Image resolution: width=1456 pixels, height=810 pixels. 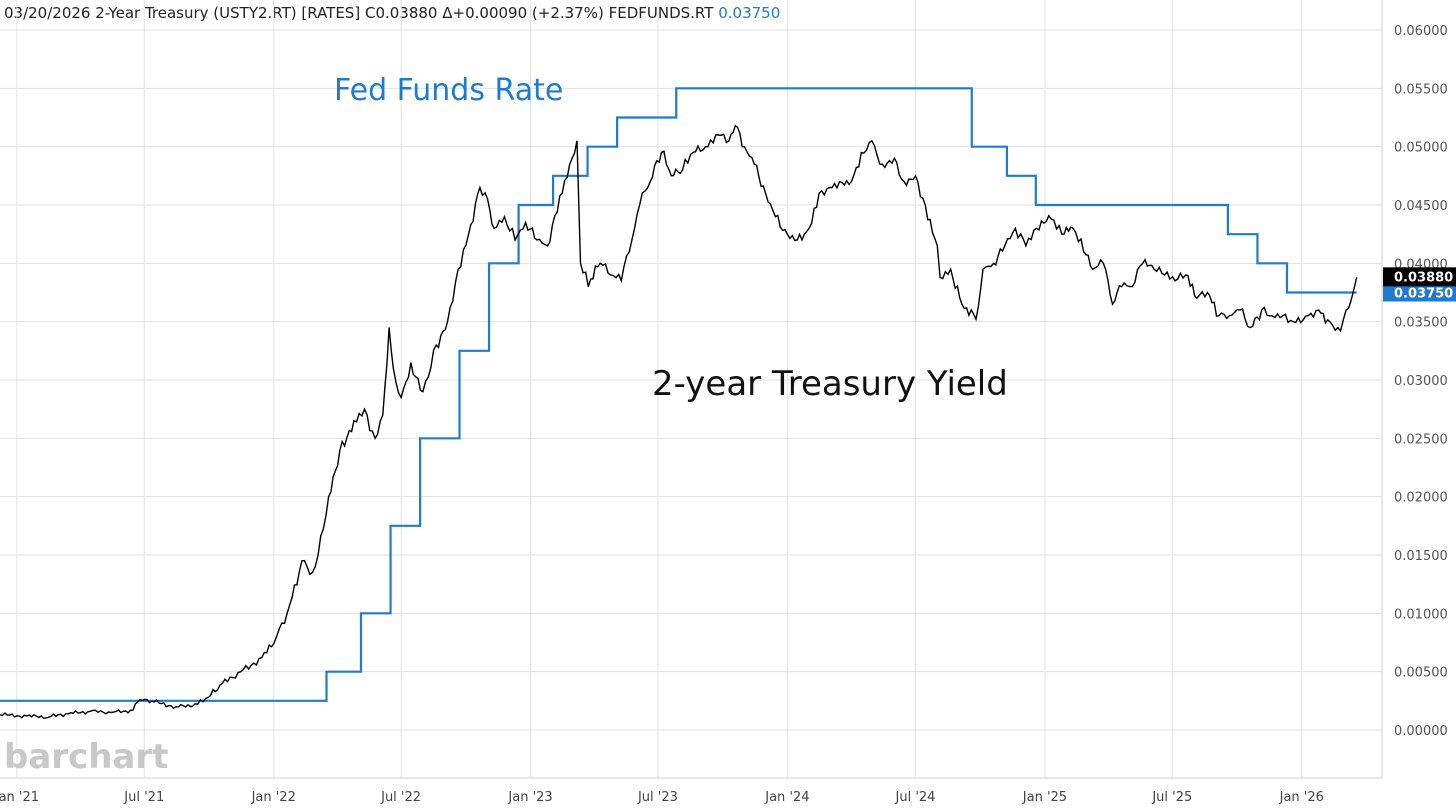 What do you see at coordinates (228, 13) in the screenshot?
I see `header-instrument: 2-Year Treasury (USTY2.RT) [RATES]` at bounding box center [228, 13].